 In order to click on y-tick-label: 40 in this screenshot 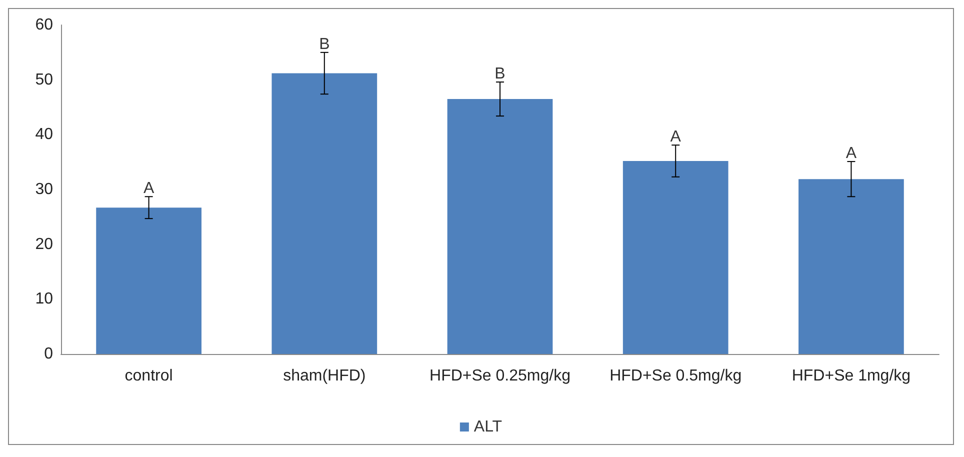, I will do `click(44, 135)`.